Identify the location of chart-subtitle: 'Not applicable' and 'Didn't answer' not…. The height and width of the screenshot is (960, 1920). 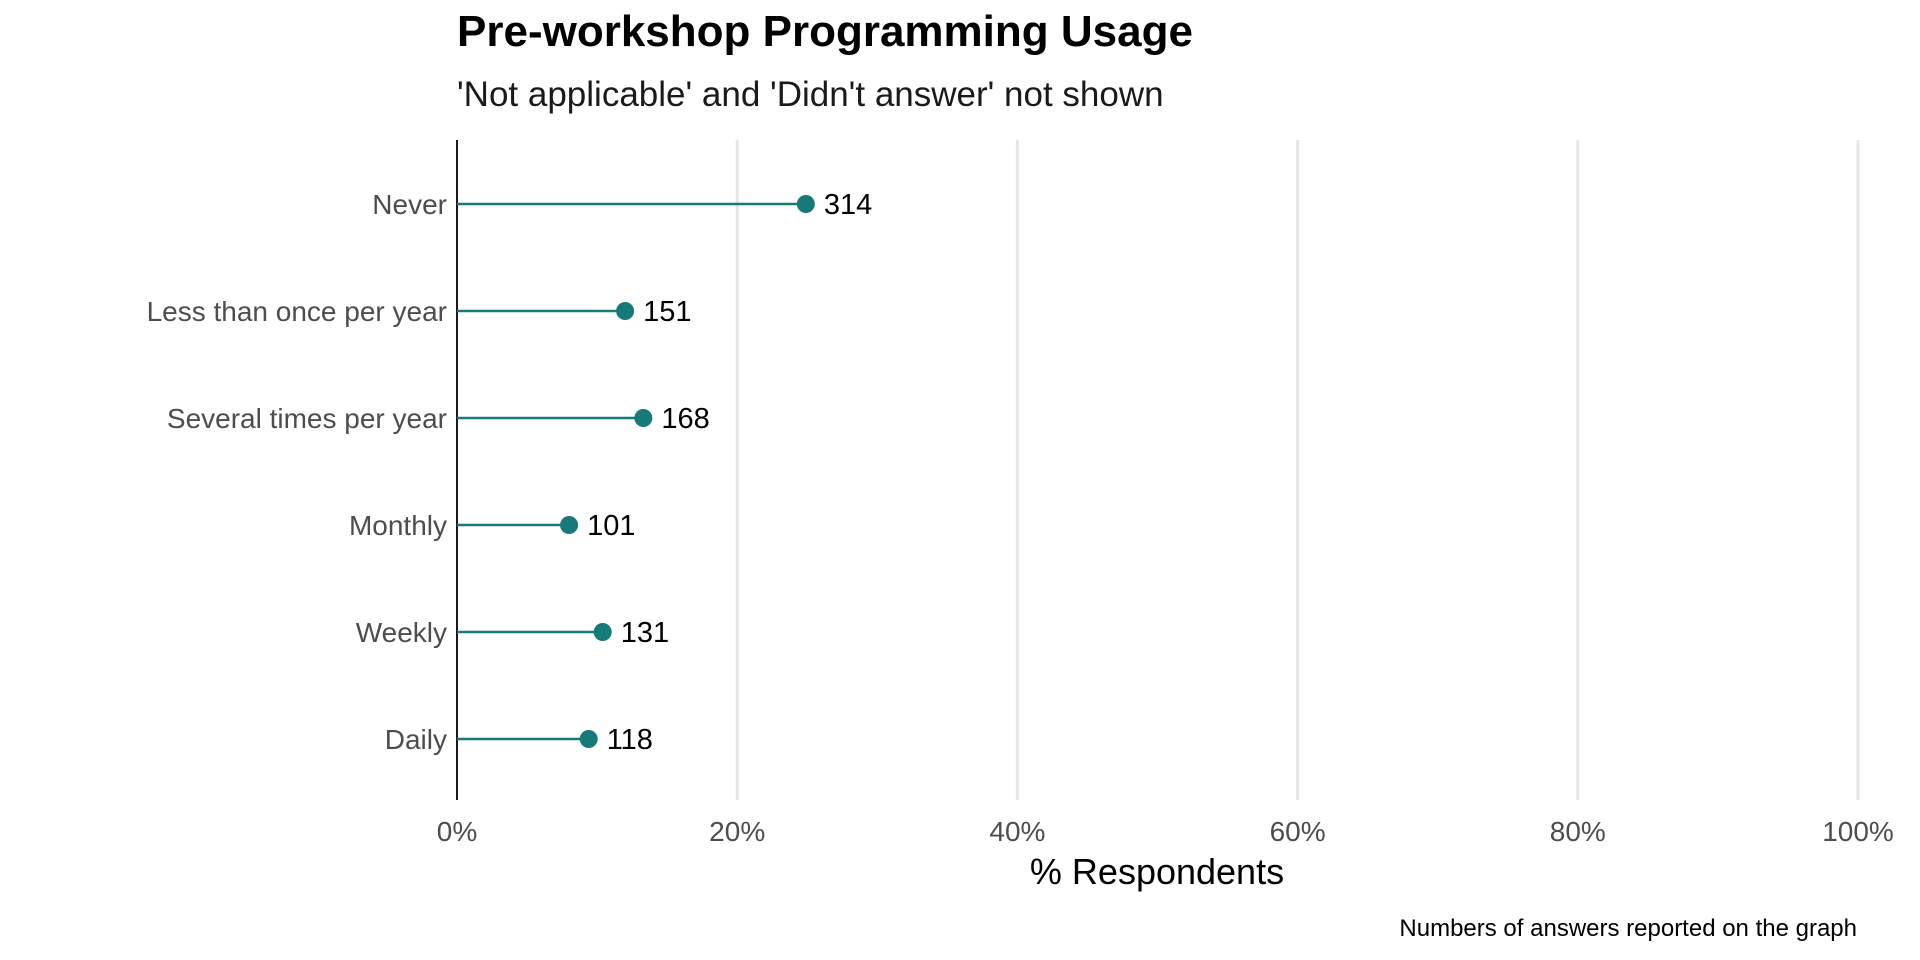
(810, 94).